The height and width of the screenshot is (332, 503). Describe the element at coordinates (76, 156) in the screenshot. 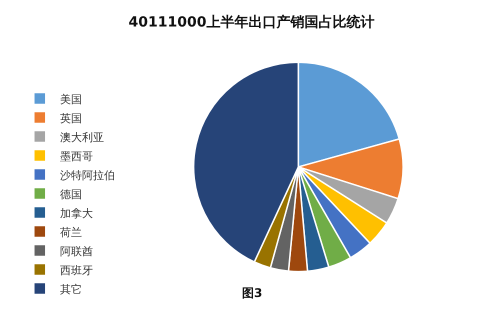

I see `legend-label: 墨西哥` at that location.